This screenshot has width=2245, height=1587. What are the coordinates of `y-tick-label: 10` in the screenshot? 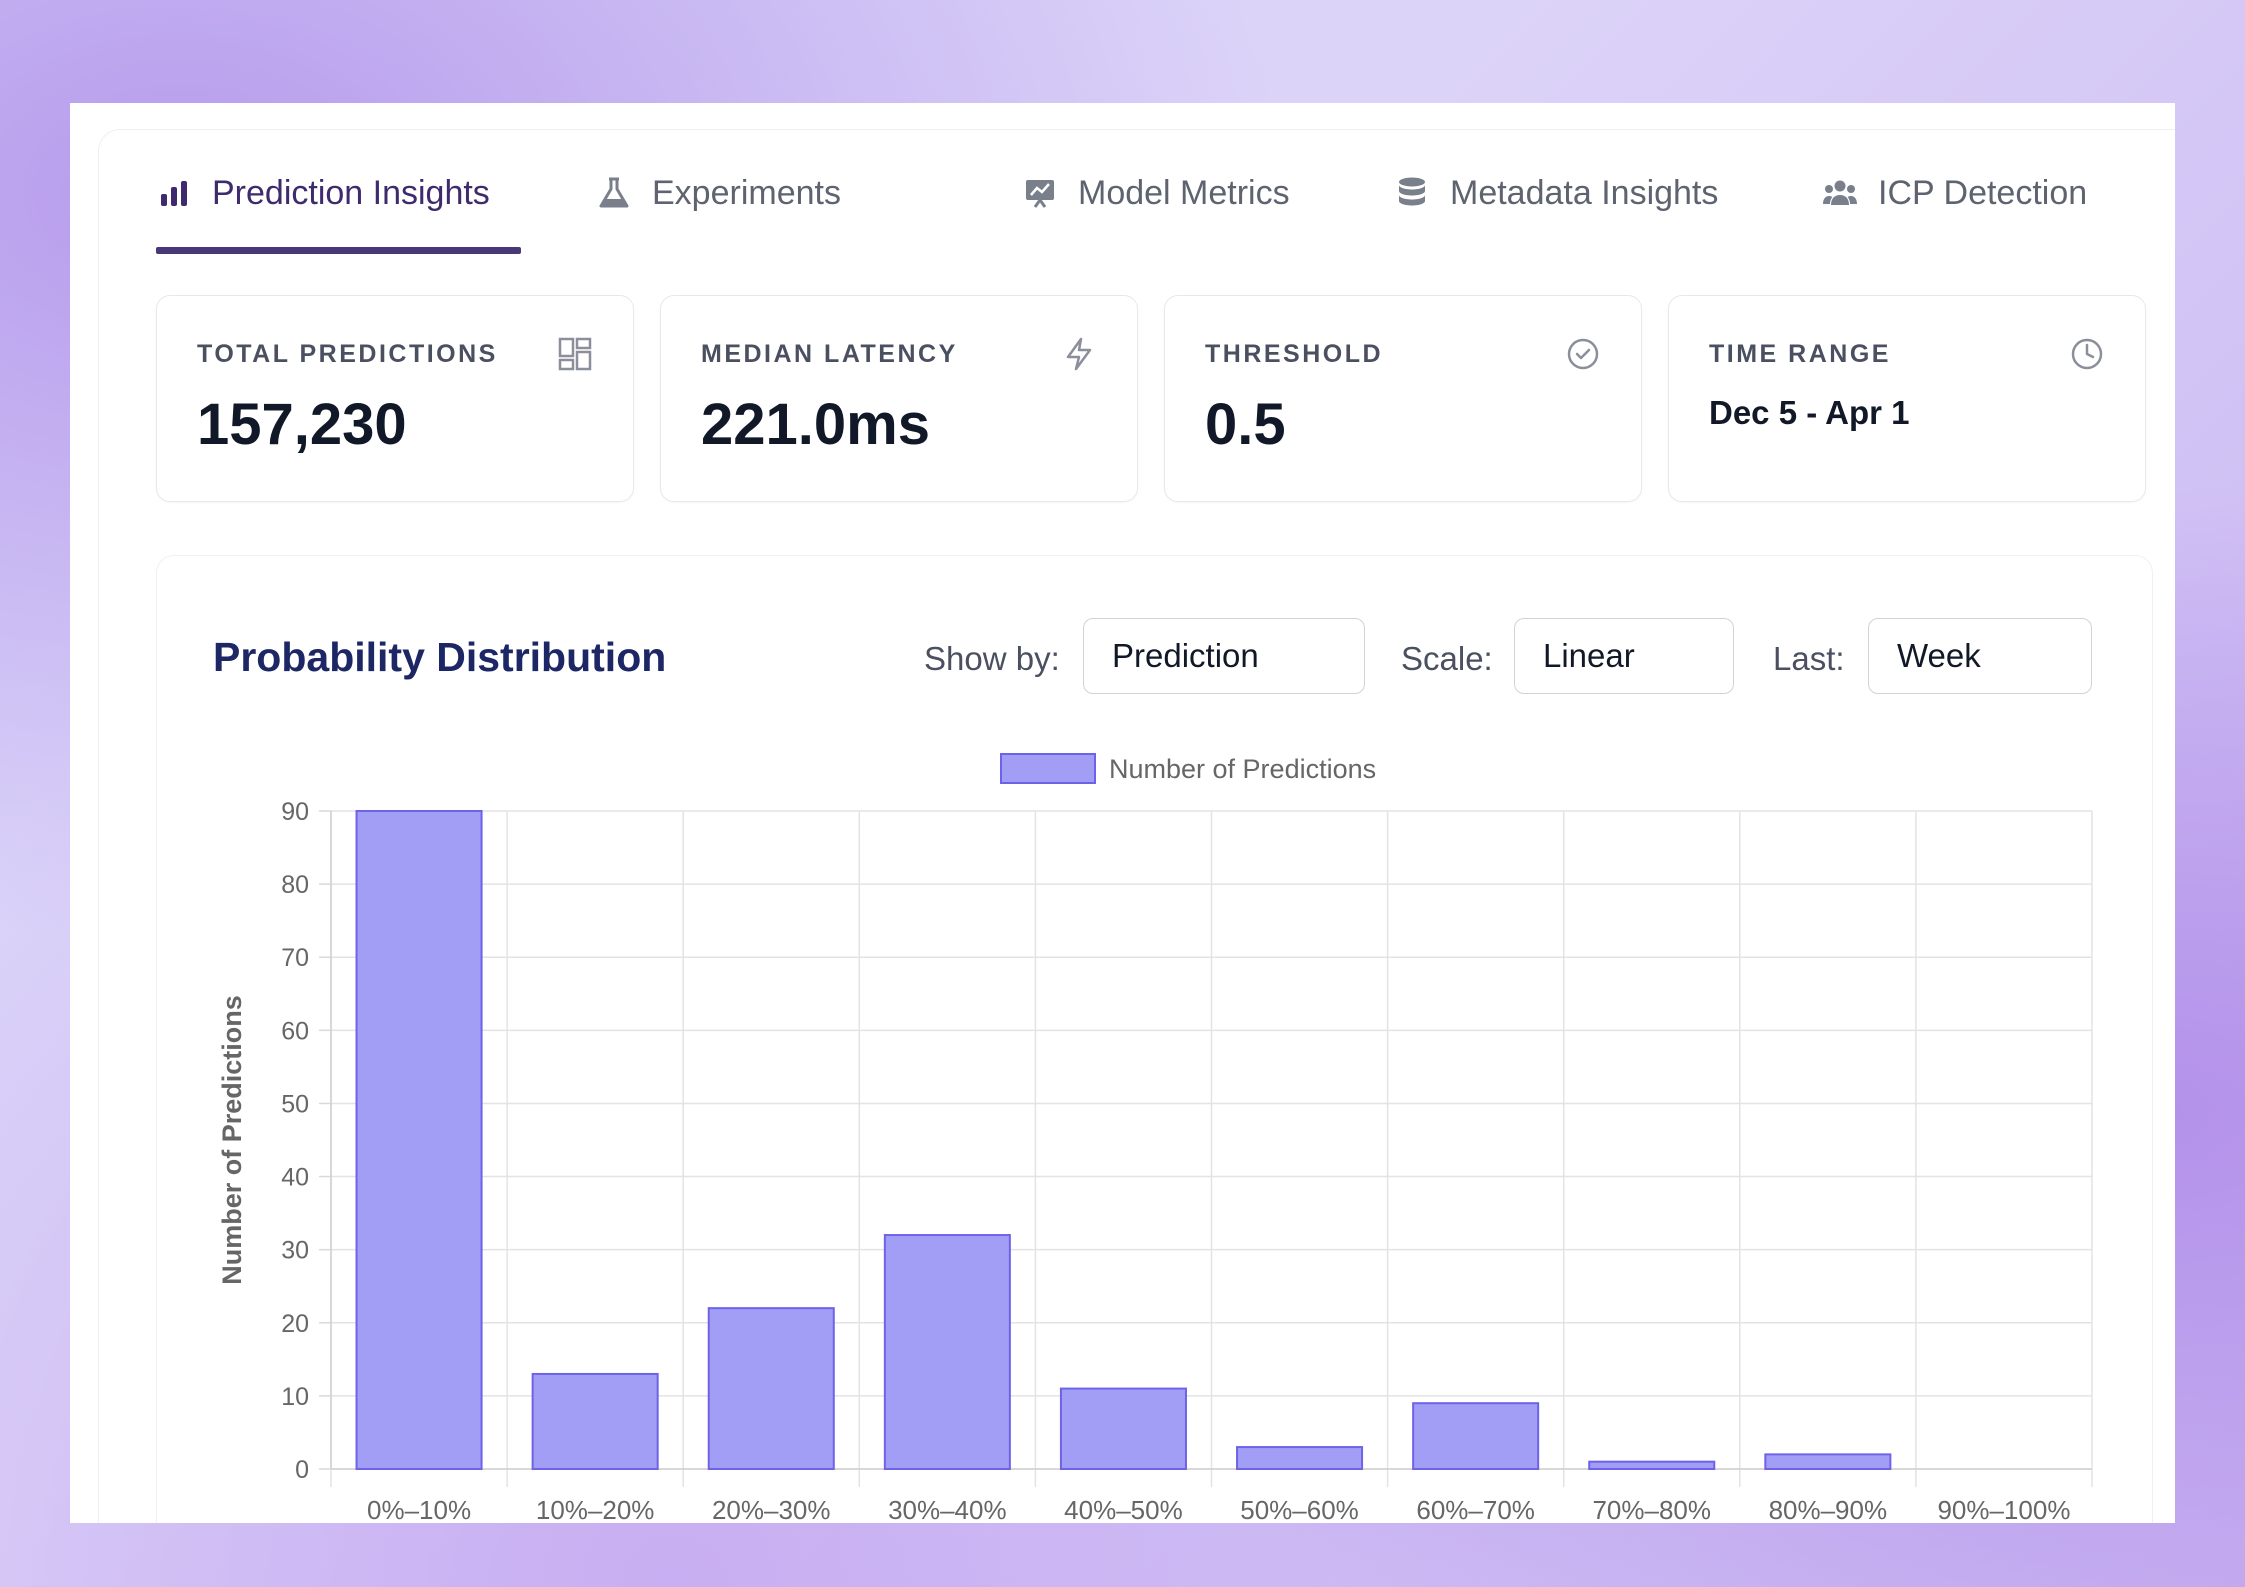 It's located at (295, 1397).